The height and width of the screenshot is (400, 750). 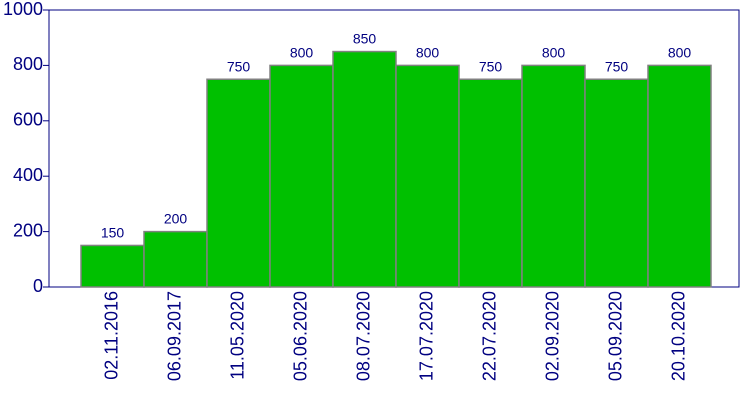 What do you see at coordinates (174, 336) in the screenshot?
I see `x-tick-label: 06.09.2017` at bounding box center [174, 336].